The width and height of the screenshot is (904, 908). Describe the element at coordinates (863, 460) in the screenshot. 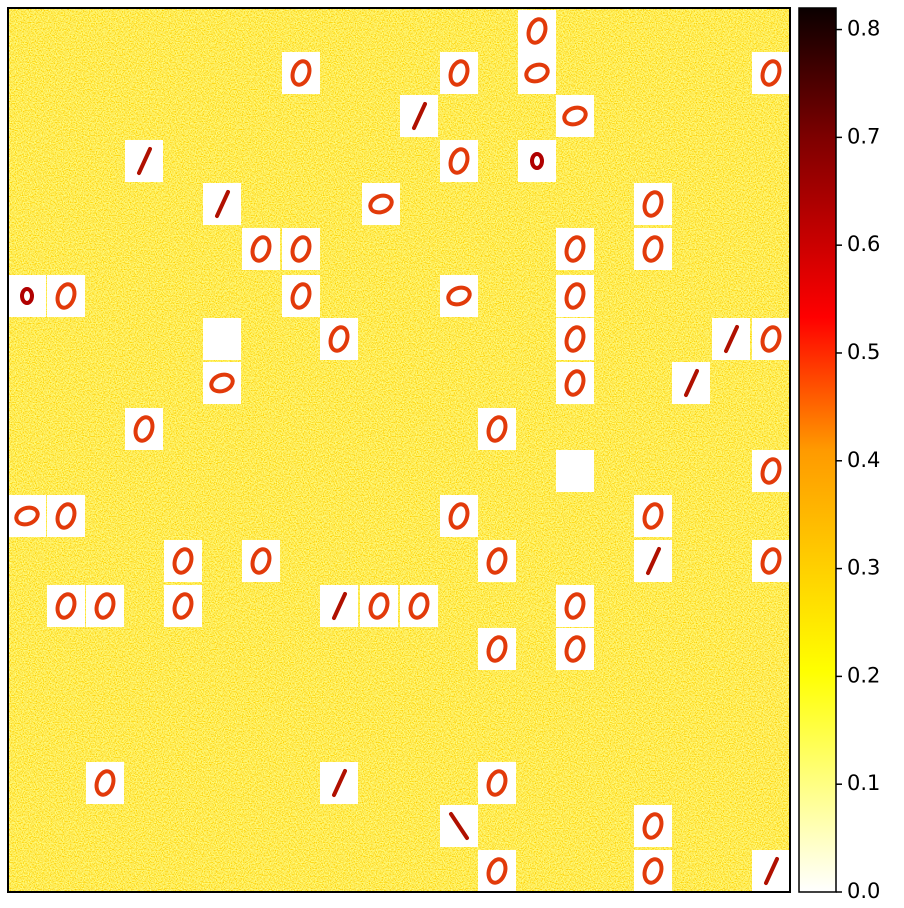

I see `colorbar-tick-label: 0.4` at that location.